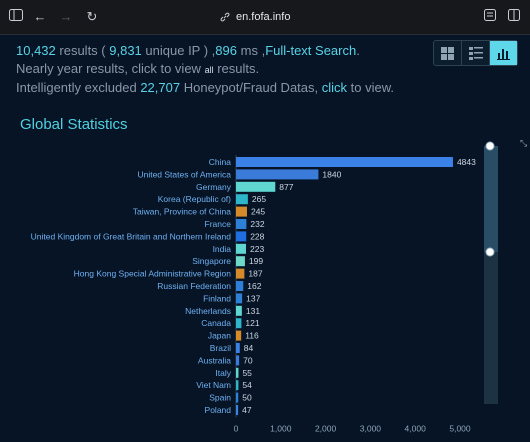 Image resolution: width=530 pixels, height=442 pixels. Describe the element at coordinates (252, 336) in the screenshot. I see `value-label: 116` at that location.